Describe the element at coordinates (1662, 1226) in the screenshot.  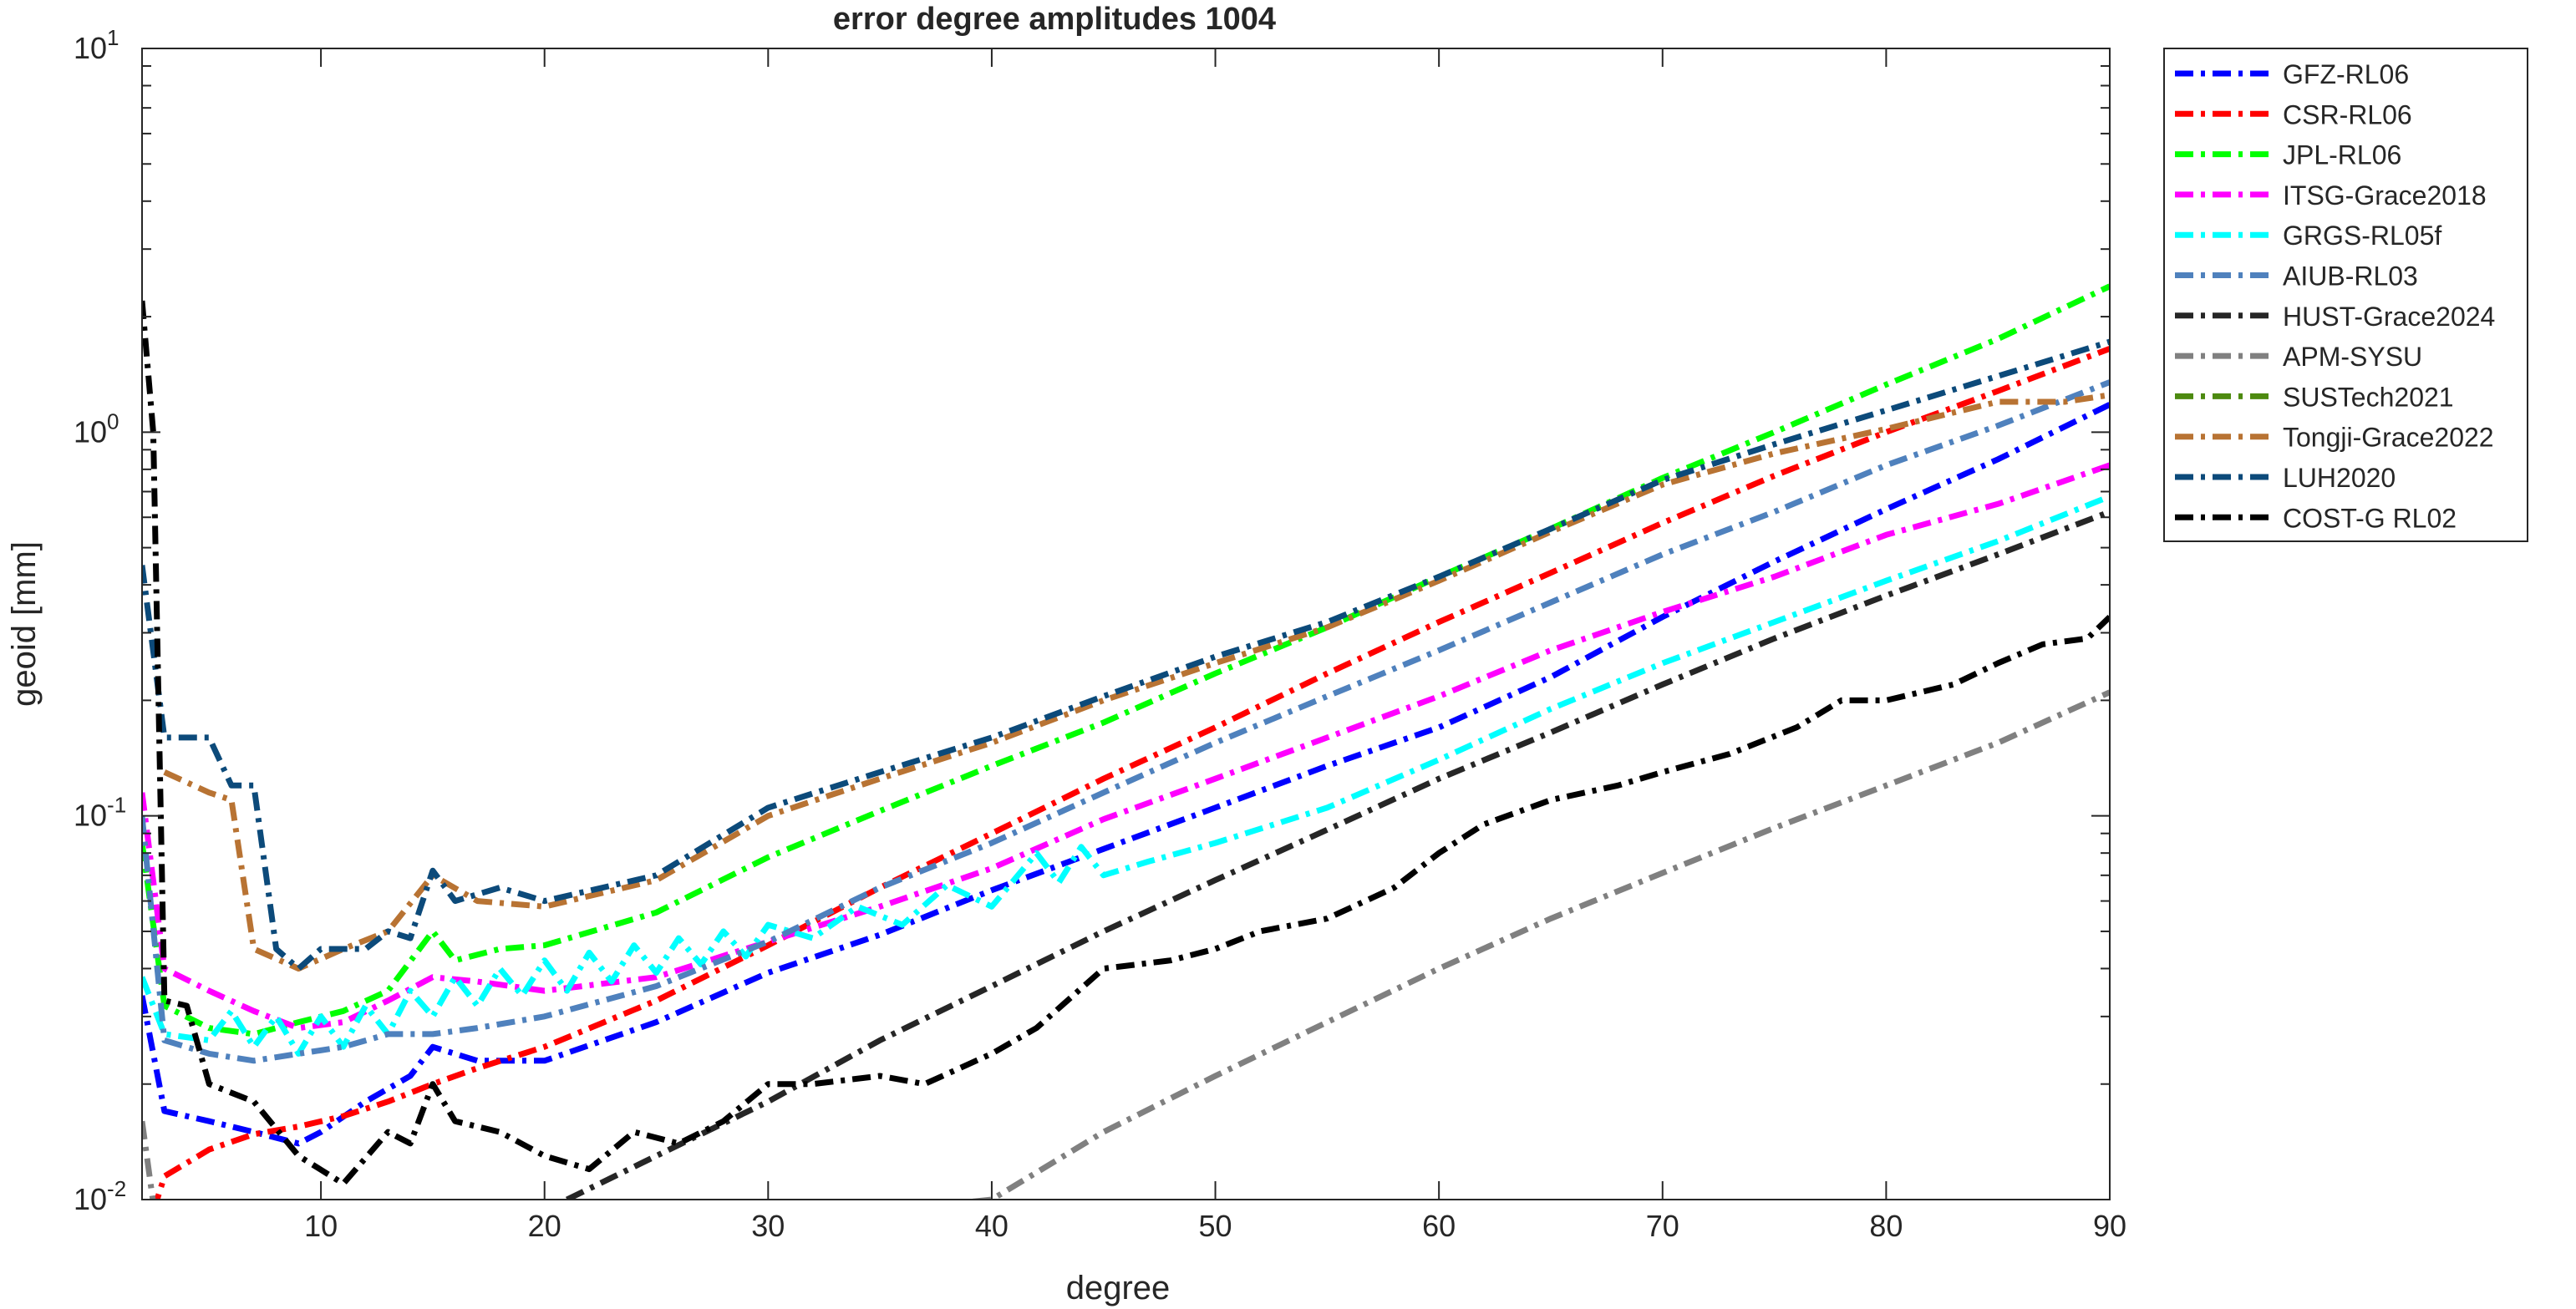
I see `x-tick-label: 70` at that location.